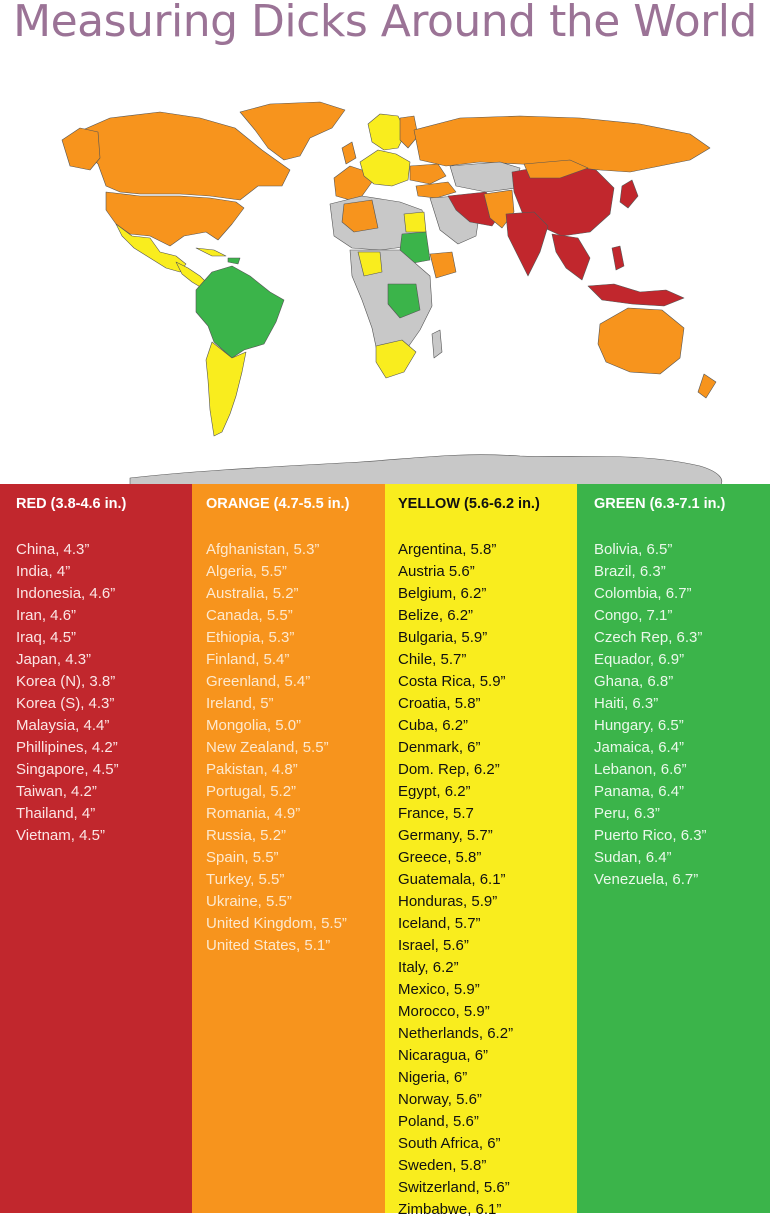  Describe the element at coordinates (630, 571) in the screenshot. I see `country-entry: Brazil, 6.3”` at that location.